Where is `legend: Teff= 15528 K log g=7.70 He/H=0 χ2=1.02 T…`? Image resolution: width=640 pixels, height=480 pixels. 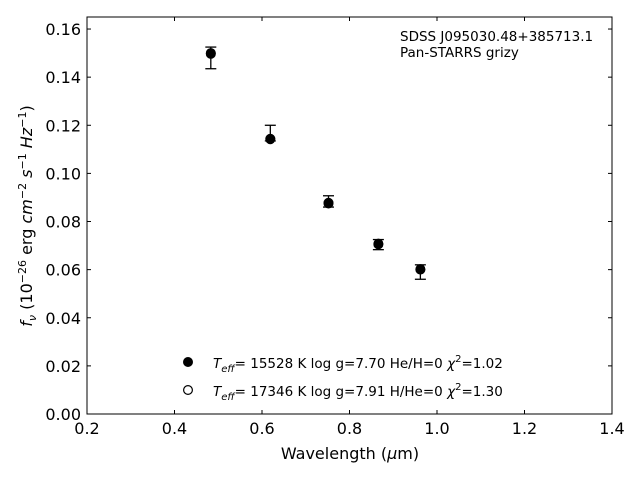 legend: Teff= 15528 K log g=7.70 He/H=0 χ2=1.02 T… is located at coordinates (343, 378).